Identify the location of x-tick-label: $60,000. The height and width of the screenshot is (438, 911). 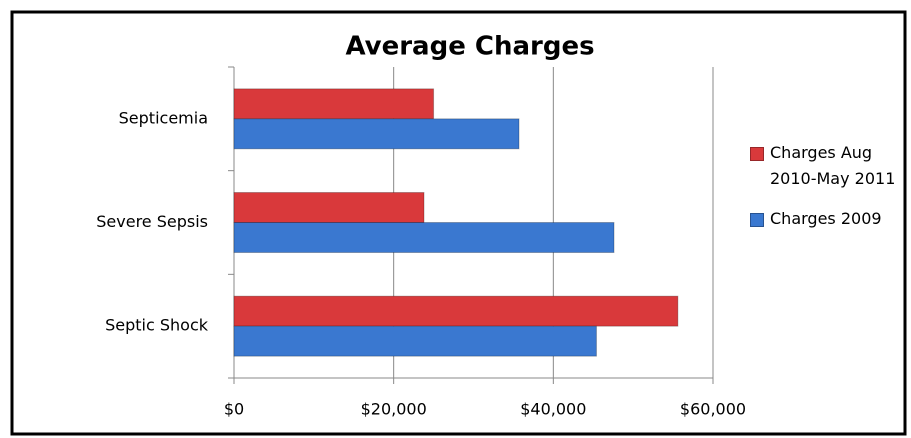
(713, 409).